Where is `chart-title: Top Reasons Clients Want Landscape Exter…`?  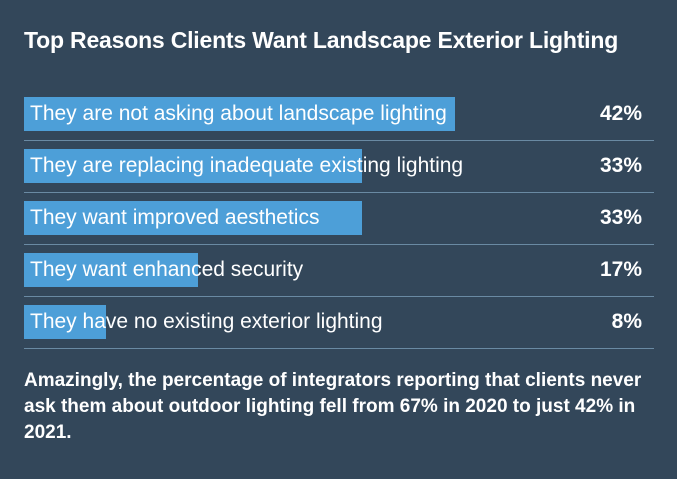 chart-title: Top Reasons Clients Want Landscape Exter… is located at coordinates (321, 40).